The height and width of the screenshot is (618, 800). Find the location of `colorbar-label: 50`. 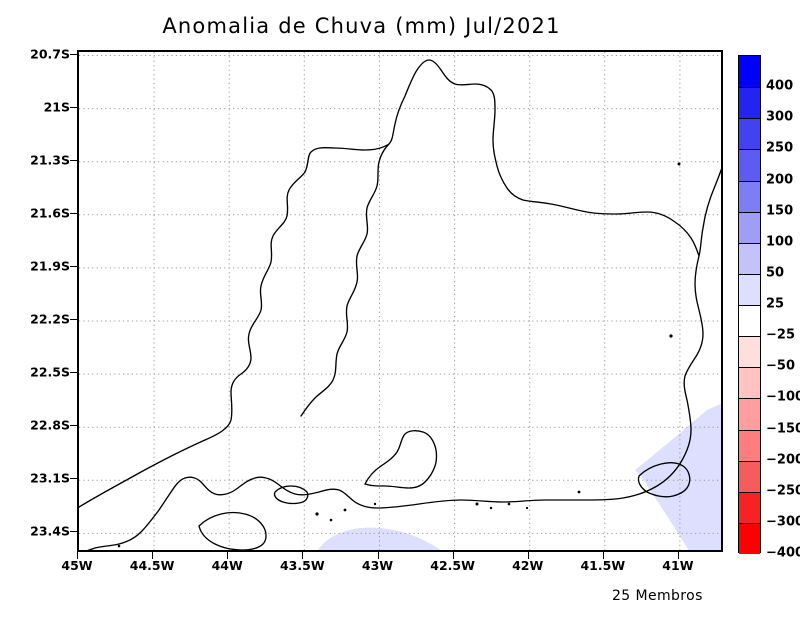

colorbar-label: 50 is located at coordinates (775, 273).